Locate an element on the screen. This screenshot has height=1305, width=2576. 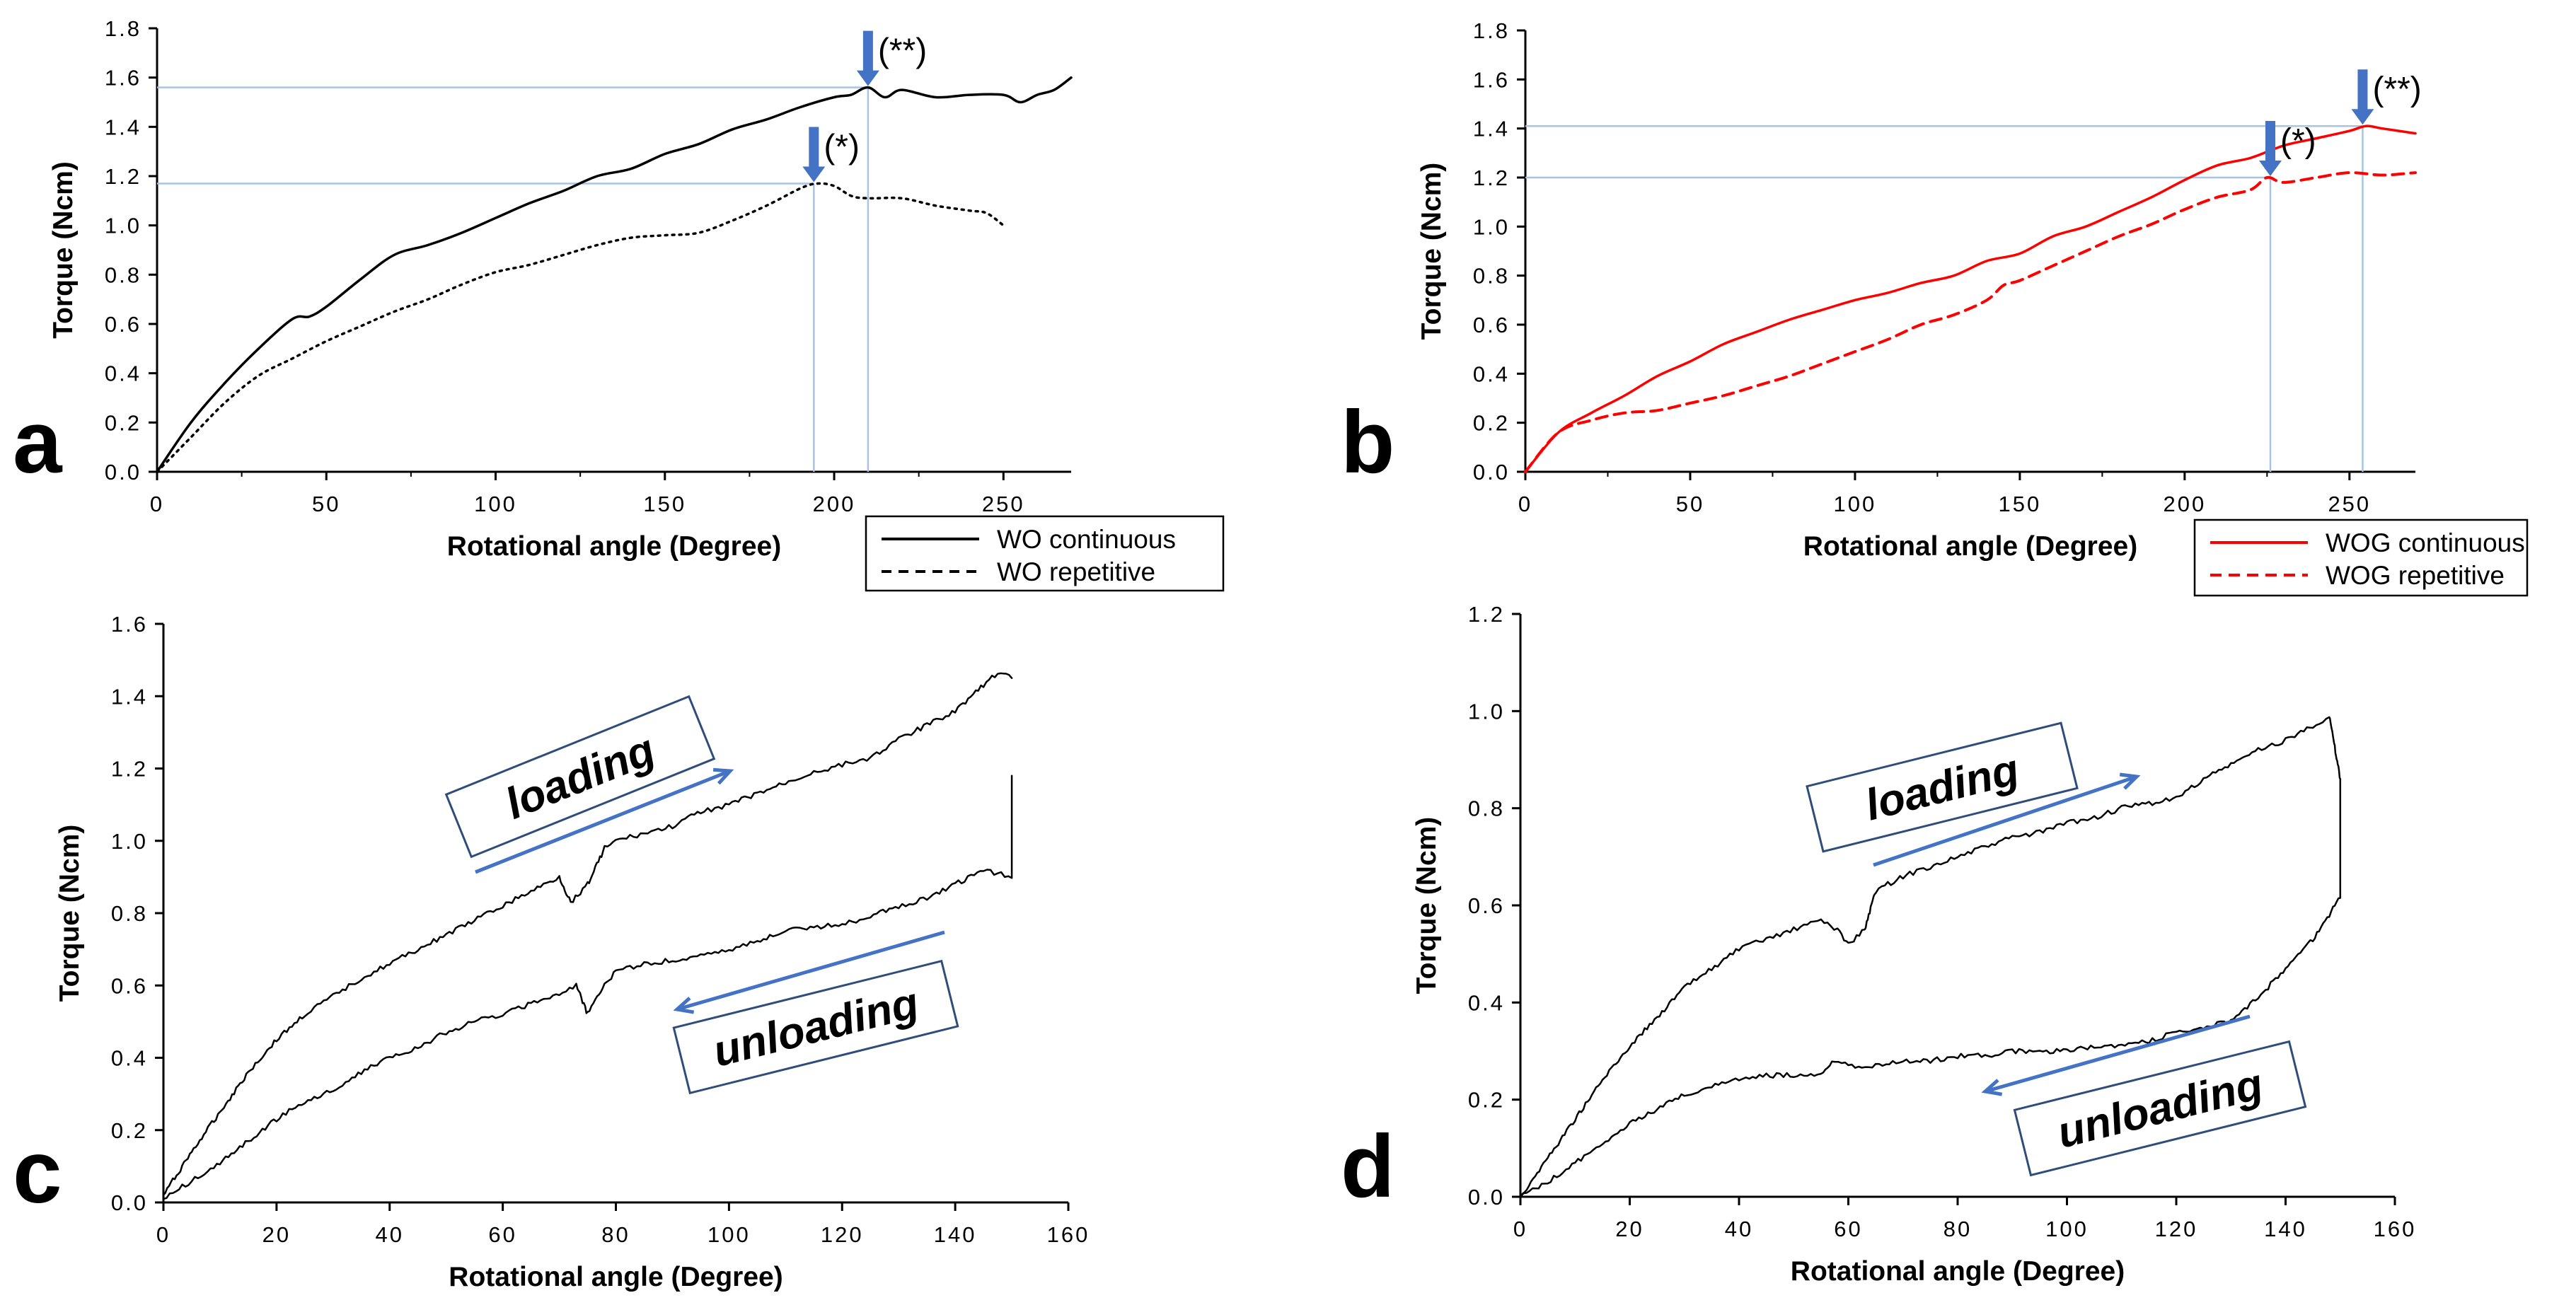
loading-arrow-d-shaft is located at coordinates (2005, 821).